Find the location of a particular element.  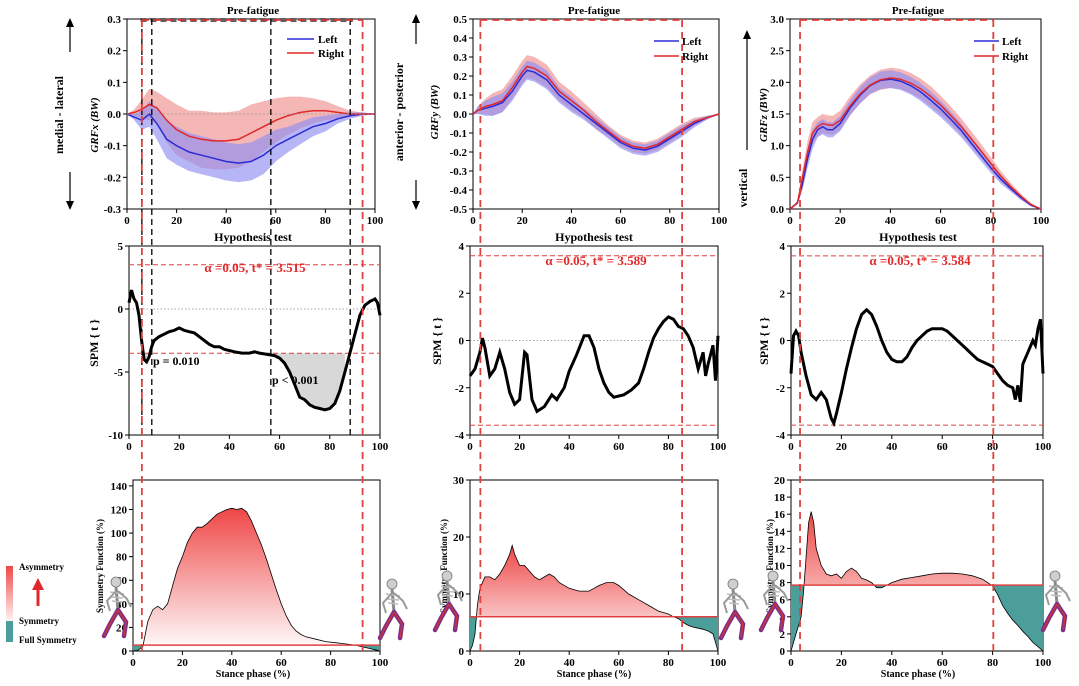

x-tick-label-grf-x: 40 is located at coordinates (227, 221).